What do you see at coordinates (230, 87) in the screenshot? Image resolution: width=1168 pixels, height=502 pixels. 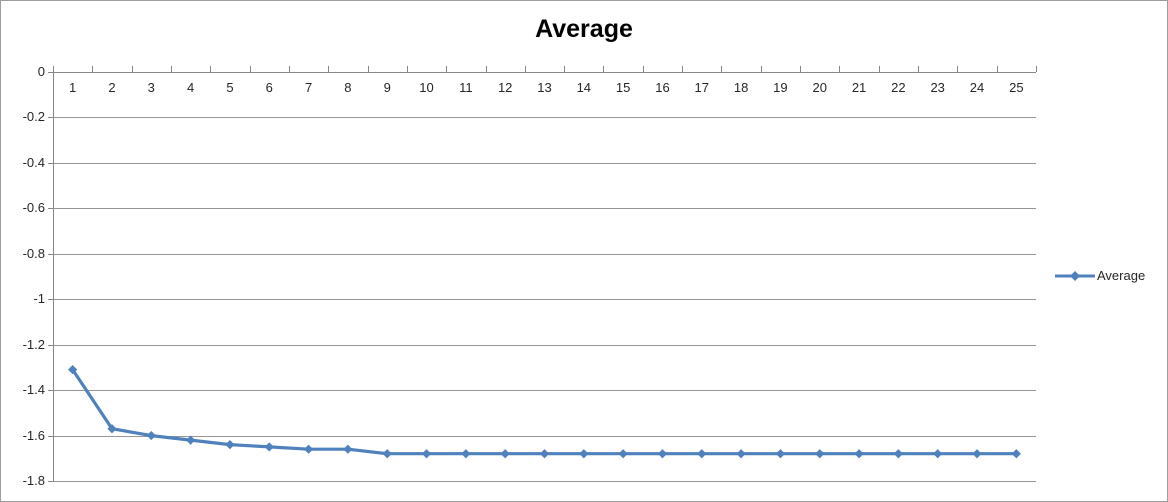 I see `x-axis-label: 5` at bounding box center [230, 87].